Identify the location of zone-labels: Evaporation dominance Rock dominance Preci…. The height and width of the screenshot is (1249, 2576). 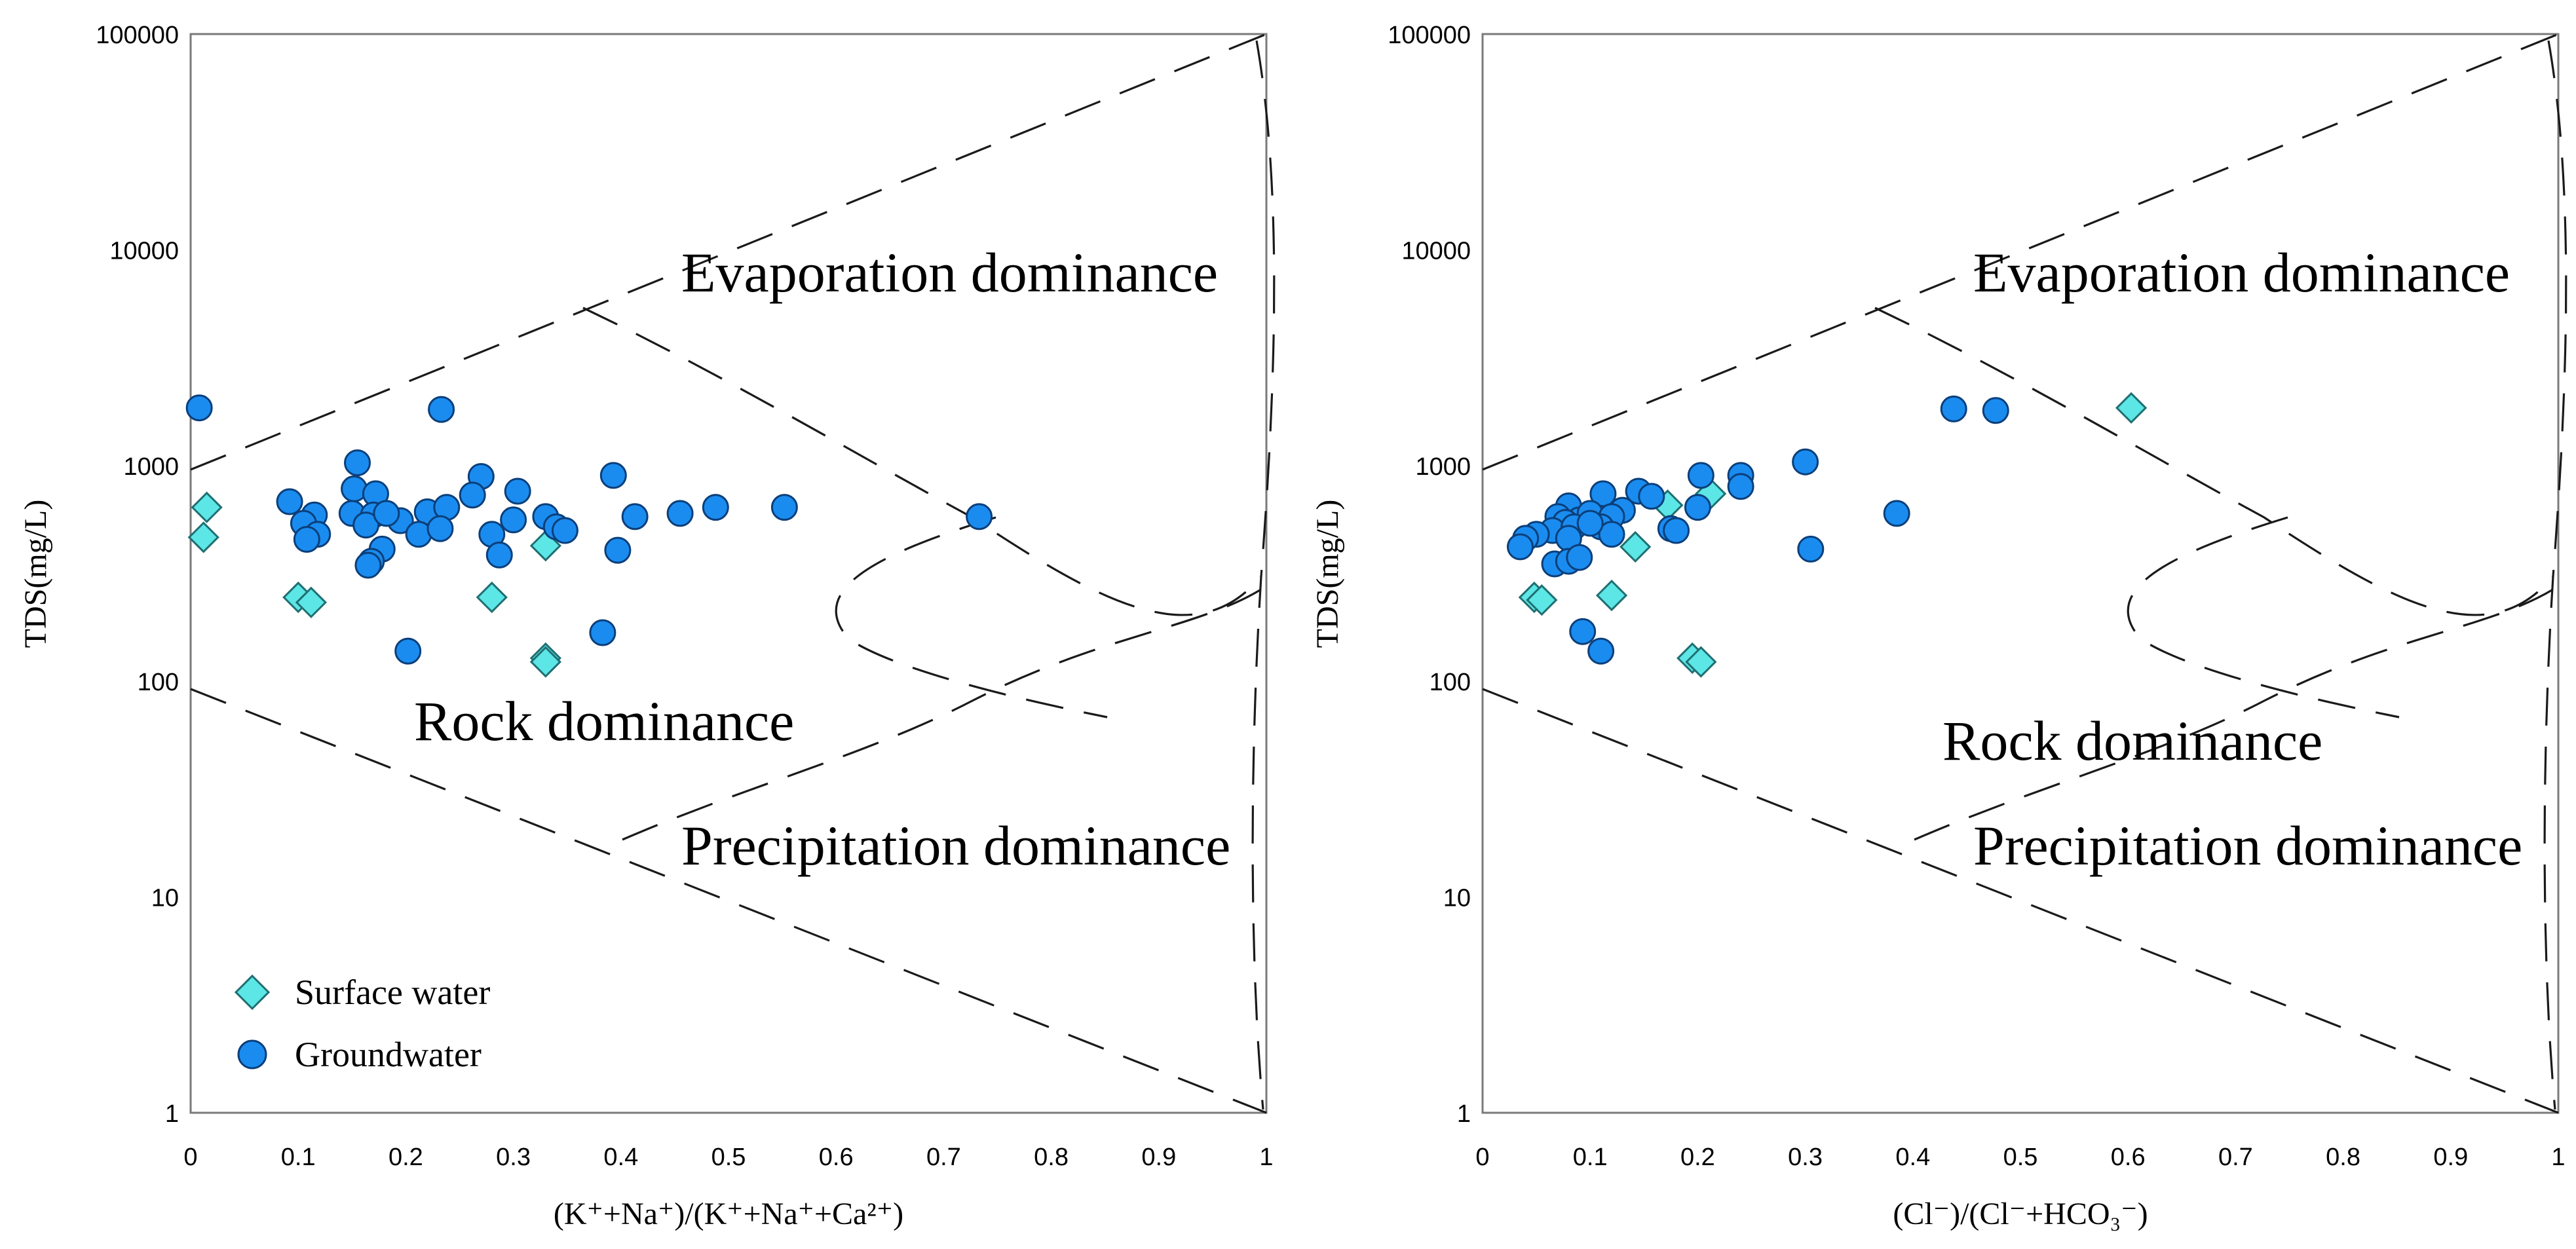
(2232, 559).